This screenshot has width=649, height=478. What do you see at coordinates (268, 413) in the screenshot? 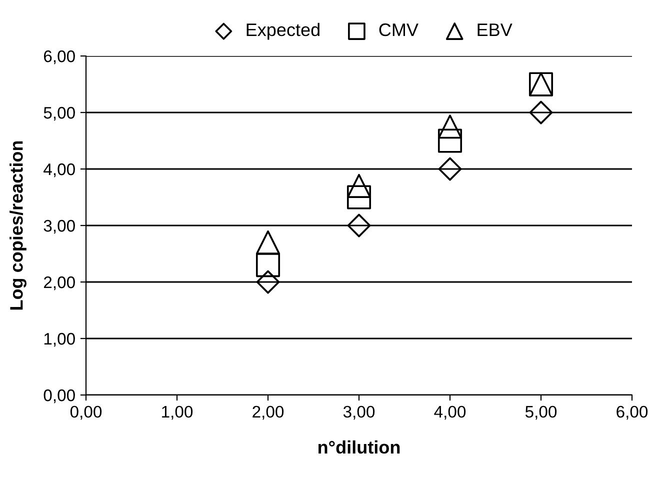
I see `x-tick-label: 2,00` at bounding box center [268, 413].